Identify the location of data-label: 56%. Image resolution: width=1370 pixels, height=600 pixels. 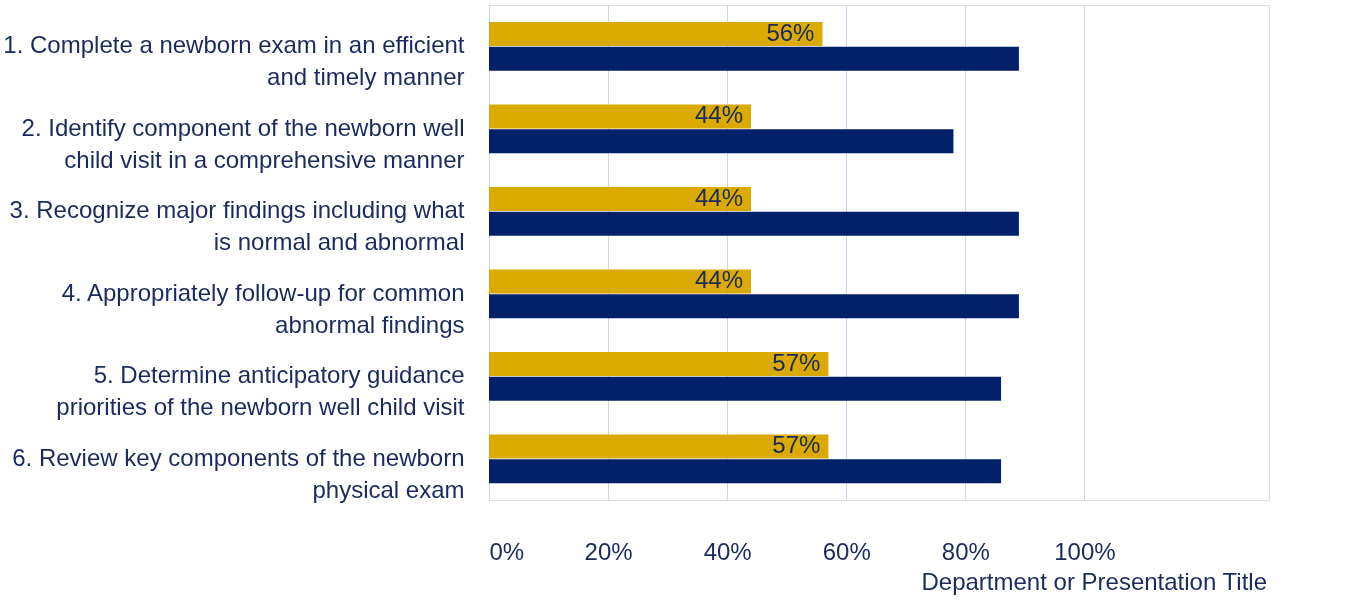
(790, 32).